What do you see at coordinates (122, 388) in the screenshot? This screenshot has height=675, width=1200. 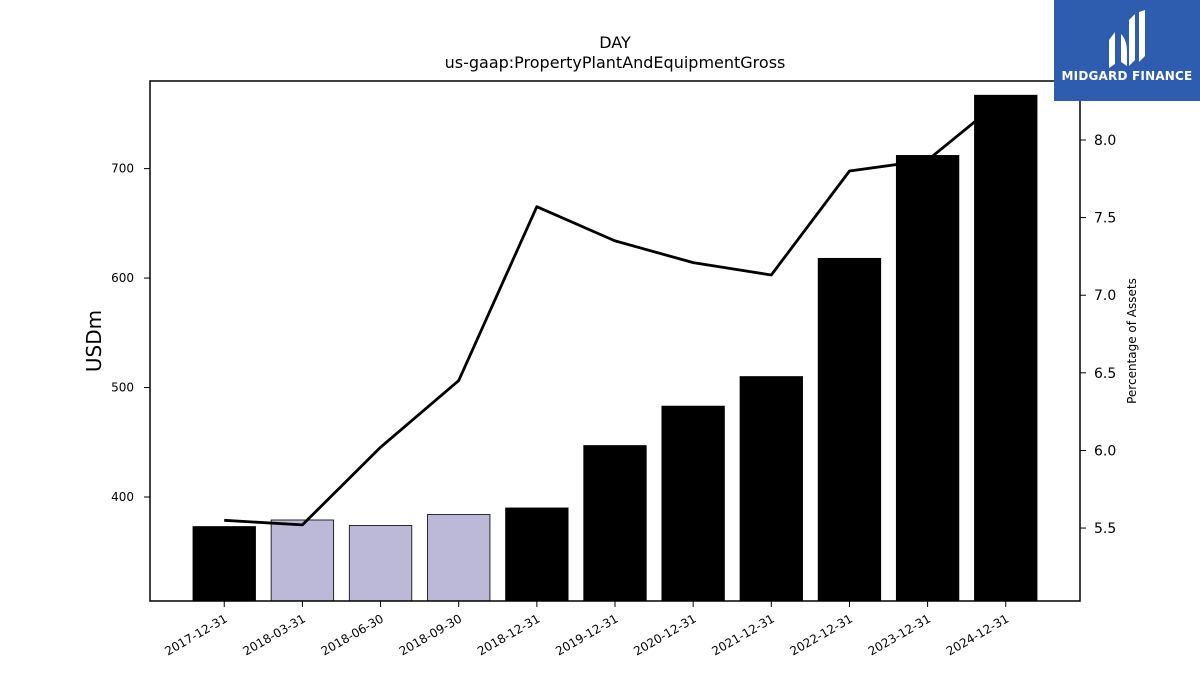 I see `y-tick-label: 500` at bounding box center [122, 388].